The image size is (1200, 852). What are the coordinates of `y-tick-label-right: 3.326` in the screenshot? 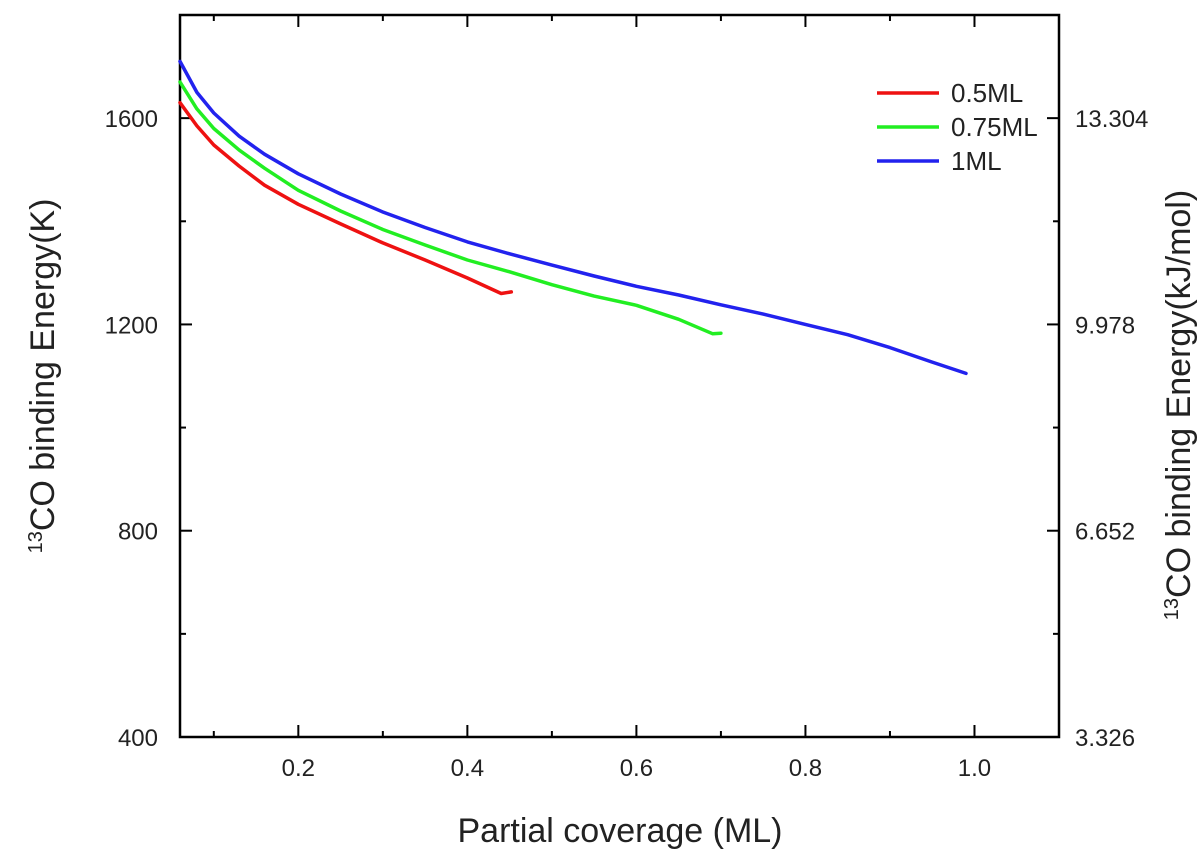 It's located at (1105, 738).